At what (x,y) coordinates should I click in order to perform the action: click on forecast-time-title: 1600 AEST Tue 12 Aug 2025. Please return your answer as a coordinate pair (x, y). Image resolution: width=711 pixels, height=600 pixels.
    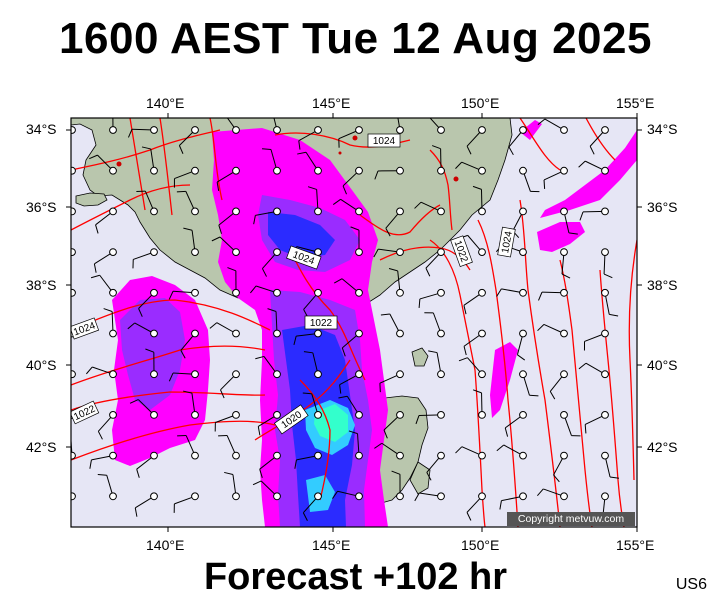
    Looking at the image, I should click on (355, 38).